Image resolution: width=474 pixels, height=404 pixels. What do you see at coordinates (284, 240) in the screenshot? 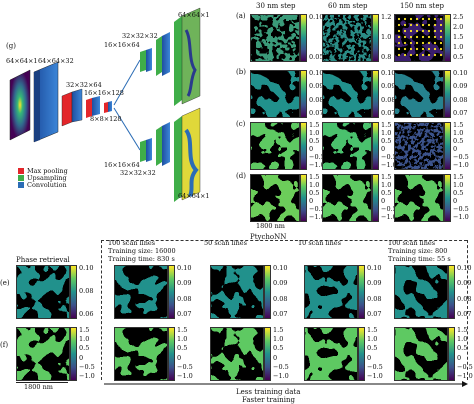
I see `bracket-top` at bounding box center [284, 240].